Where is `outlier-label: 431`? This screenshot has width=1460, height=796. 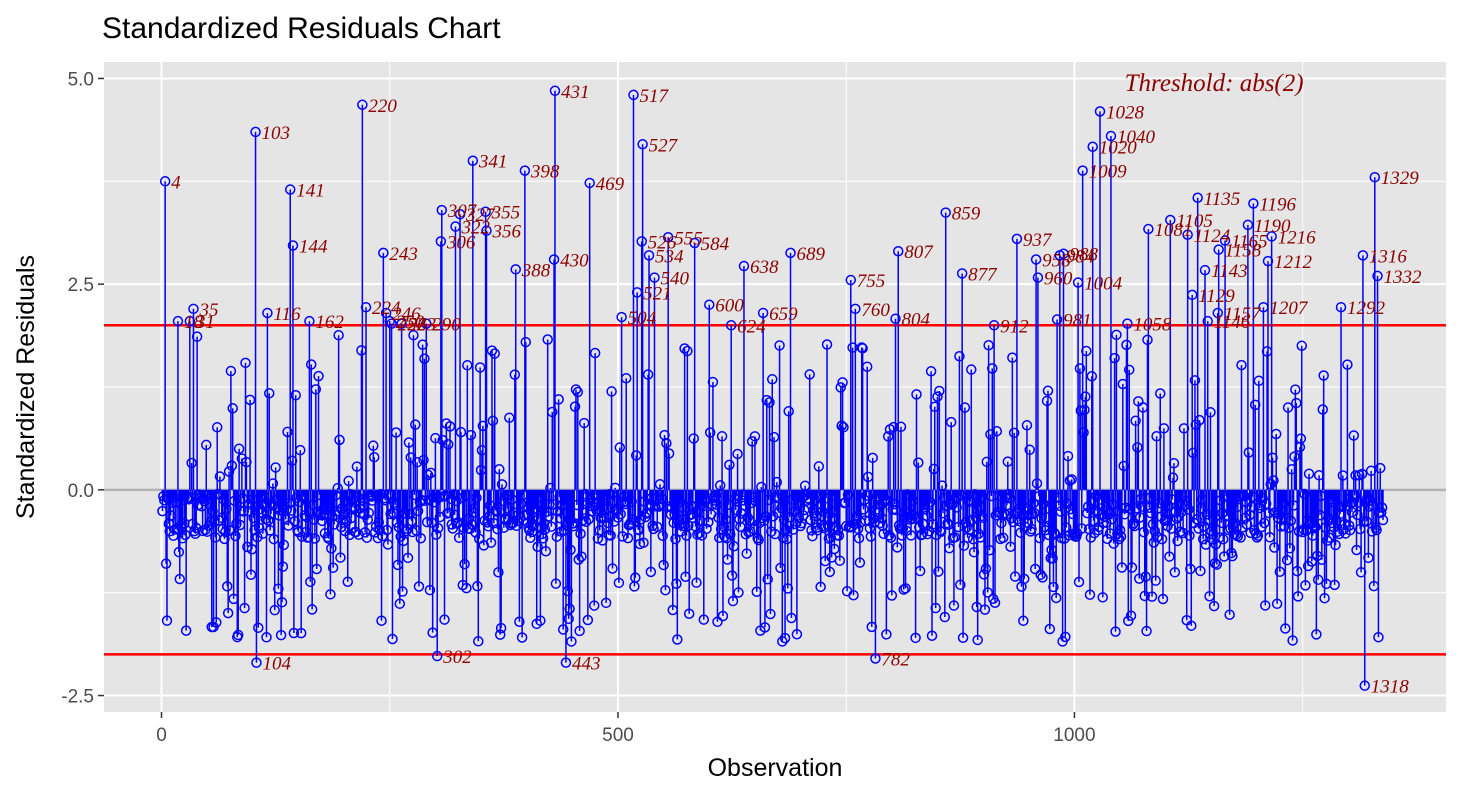 outlier-label: 431 is located at coordinates (575, 92).